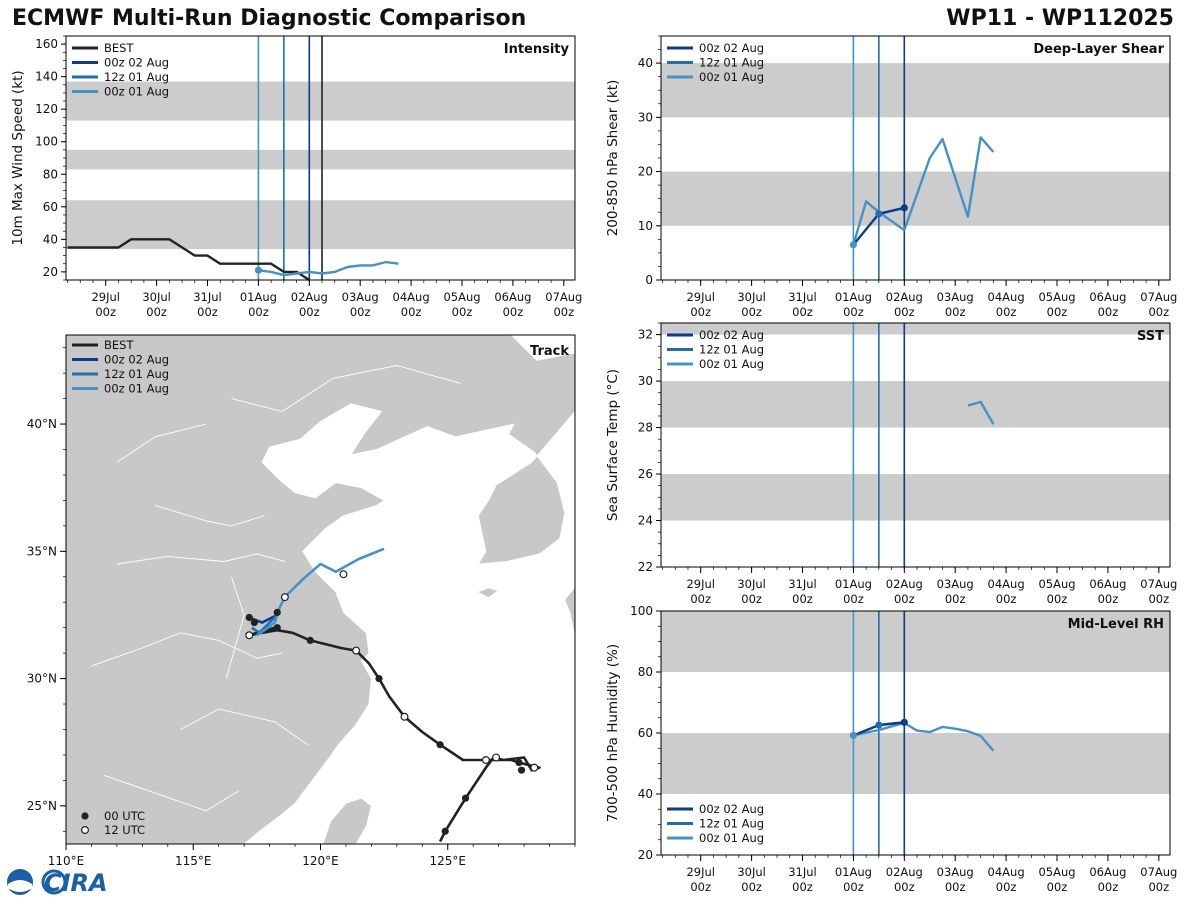 Image resolution: width=1200 pixels, height=900 pixels. I want to click on intensity-xtick-label: 29Jul, so click(105, 297).